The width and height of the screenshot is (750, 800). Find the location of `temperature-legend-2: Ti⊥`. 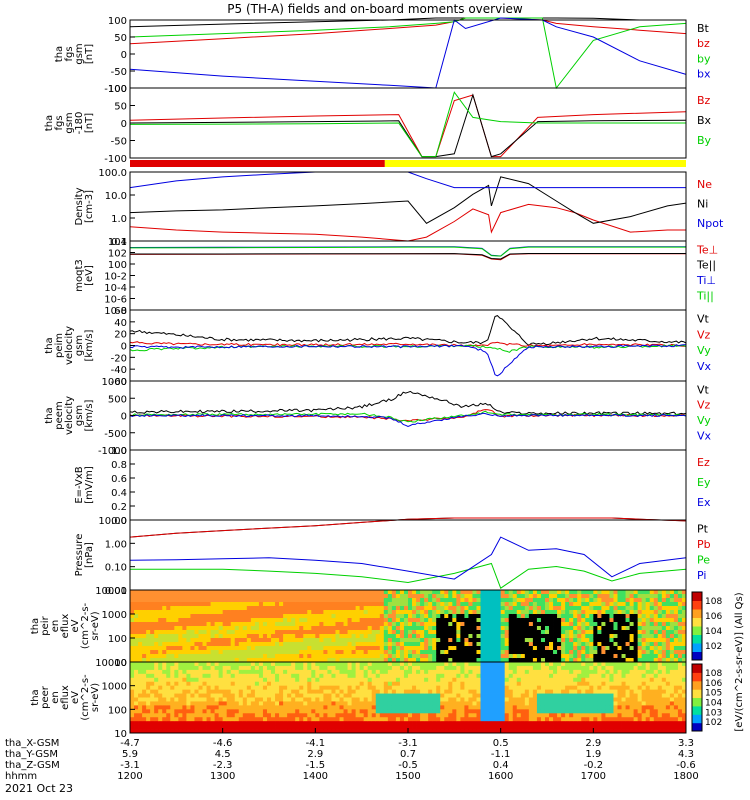

temperature-legend-2: Ti⊥ is located at coordinates (706, 280).